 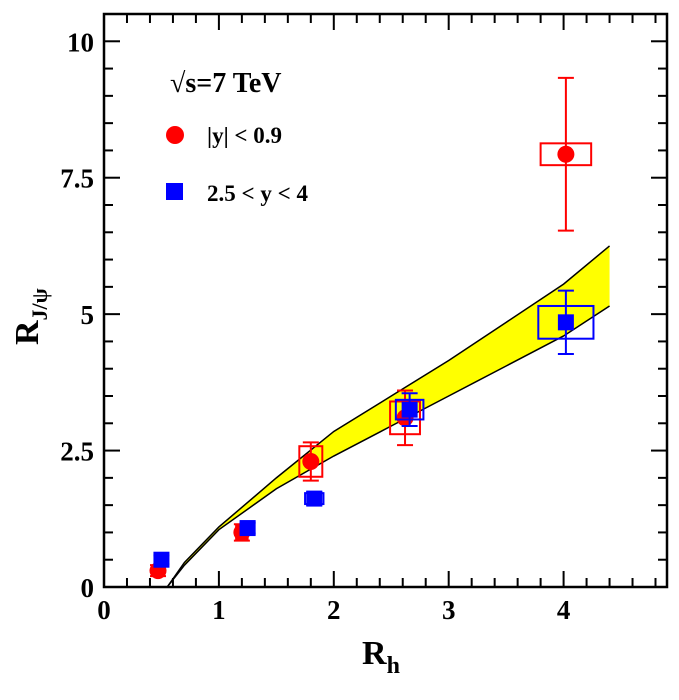 I want to click on y-axis-title-main: R, so click(x=27, y=332).